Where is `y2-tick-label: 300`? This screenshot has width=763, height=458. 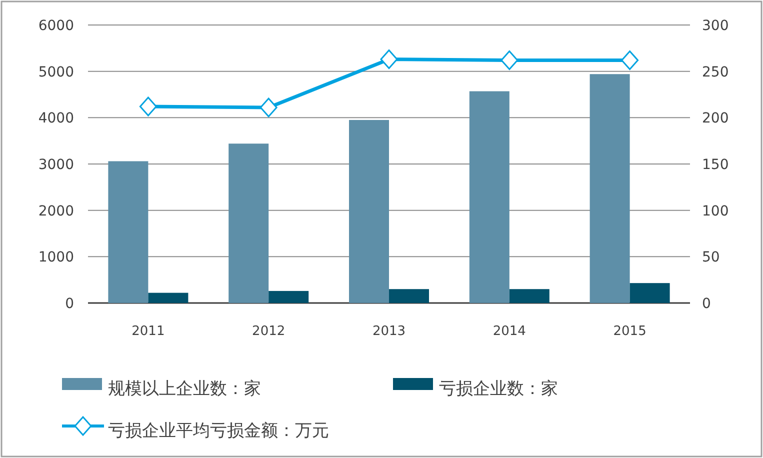 y2-tick-label: 300 is located at coordinates (715, 26).